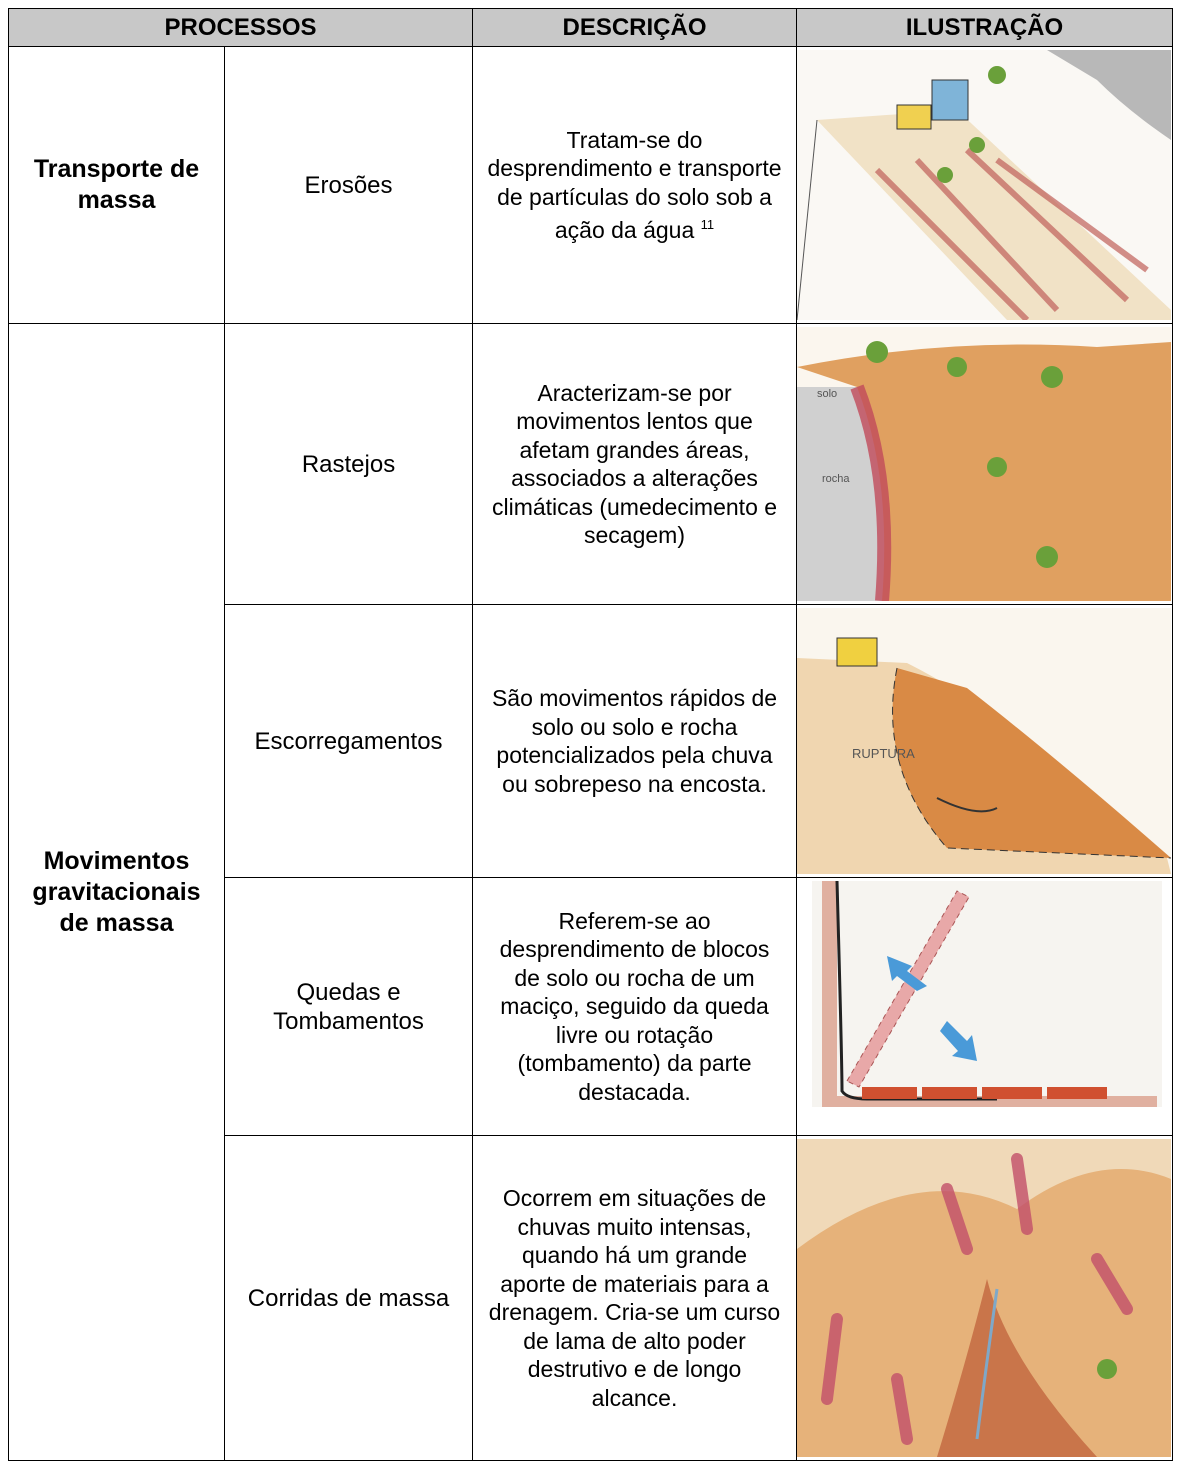  What do you see at coordinates (883, 753) in the screenshot?
I see `illustration-label: RUPTURA` at bounding box center [883, 753].